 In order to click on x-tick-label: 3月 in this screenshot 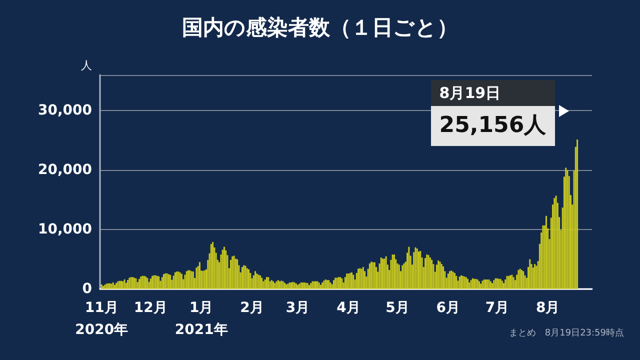, I will do `click(298, 308)`.